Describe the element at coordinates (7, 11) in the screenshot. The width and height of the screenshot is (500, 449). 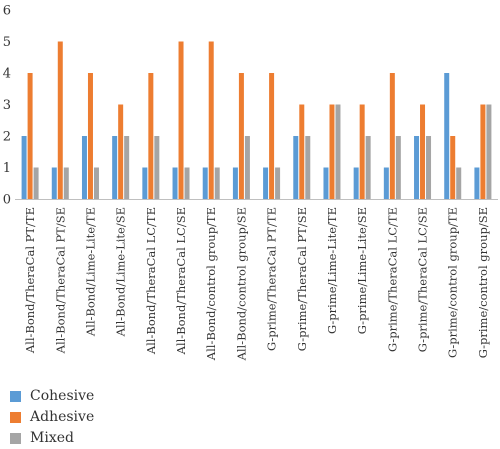
I see `y-tick-label: 6` at that location.